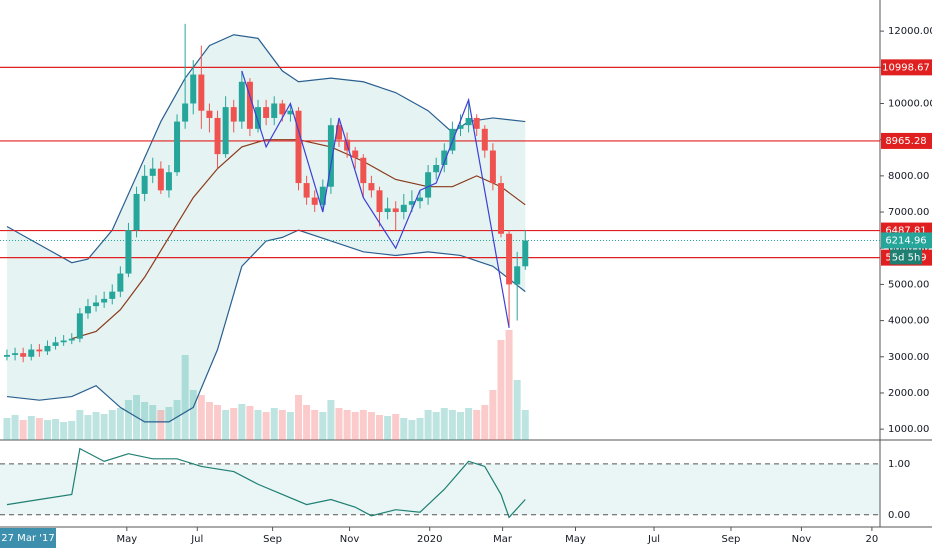 The height and width of the screenshot is (550, 932). Describe the element at coordinates (908, 248) in the screenshot. I see `y-tick-label: 6000.00` at that location.